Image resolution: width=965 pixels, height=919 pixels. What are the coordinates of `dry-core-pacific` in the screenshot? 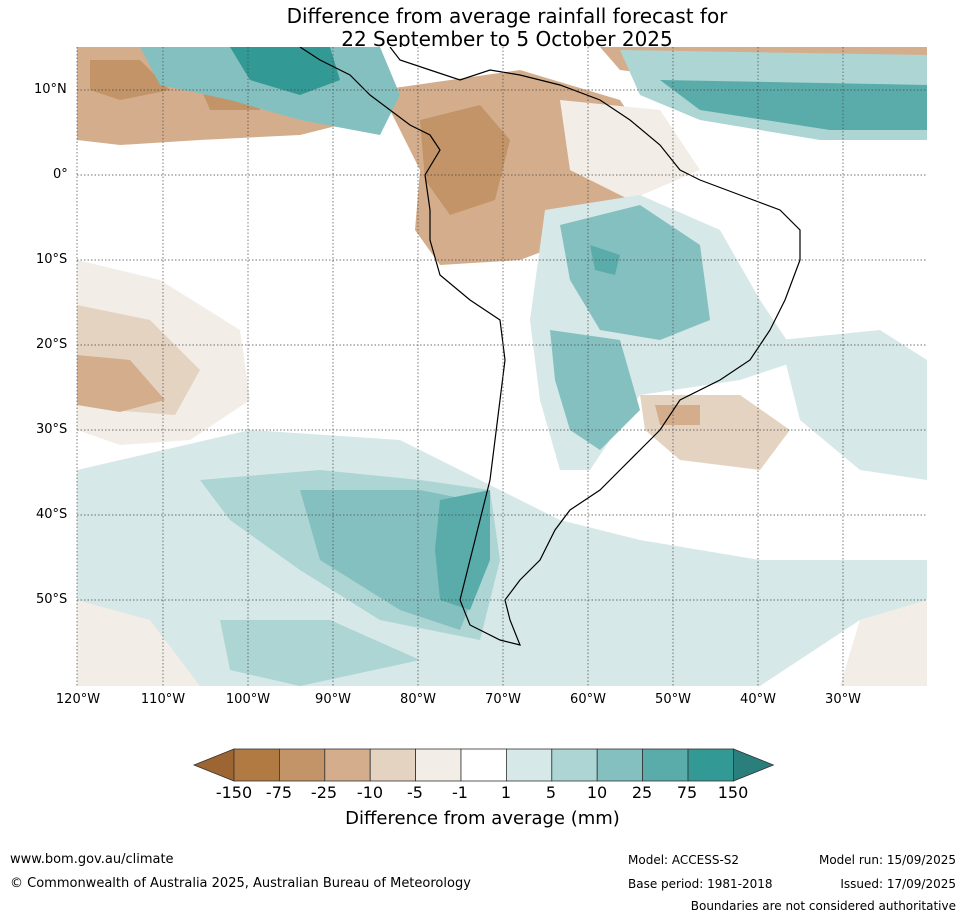 It's located at (121, 383).